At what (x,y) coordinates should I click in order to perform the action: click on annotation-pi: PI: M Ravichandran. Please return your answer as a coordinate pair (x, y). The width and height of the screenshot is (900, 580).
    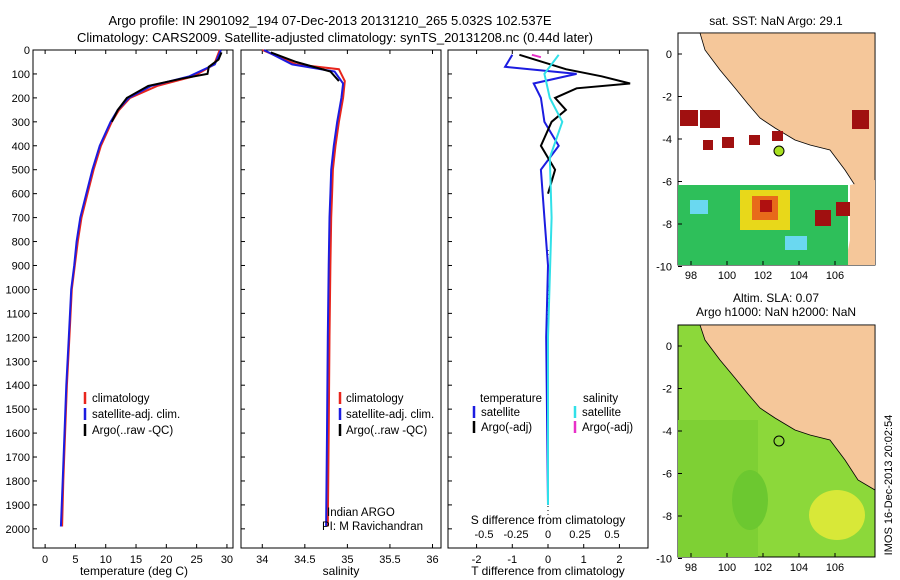
    Looking at the image, I should click on (372, 527).